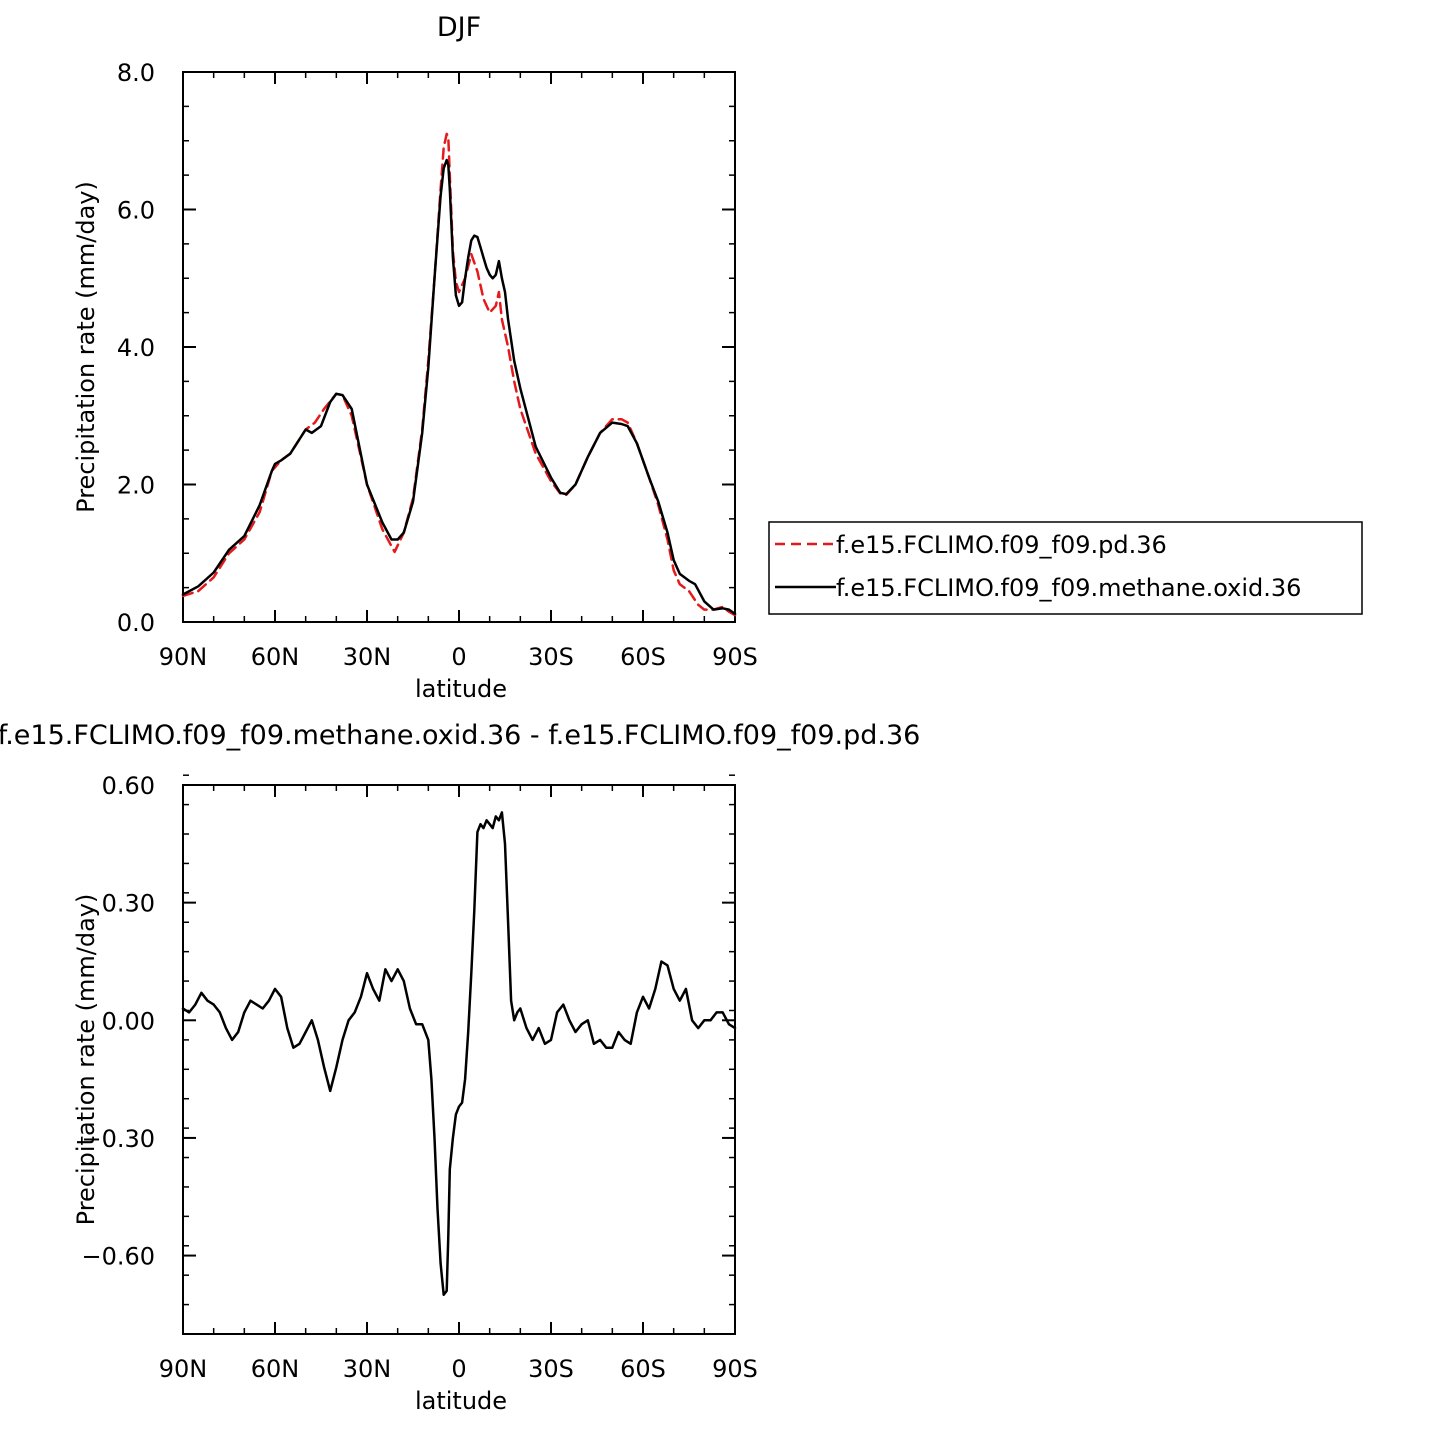 This screenshot has width=1435, height=1440. What do you see at coordinates (136, 623) in the screenshot?
I see `y-tick-label: 0.0` at bounding box center [136, 623].